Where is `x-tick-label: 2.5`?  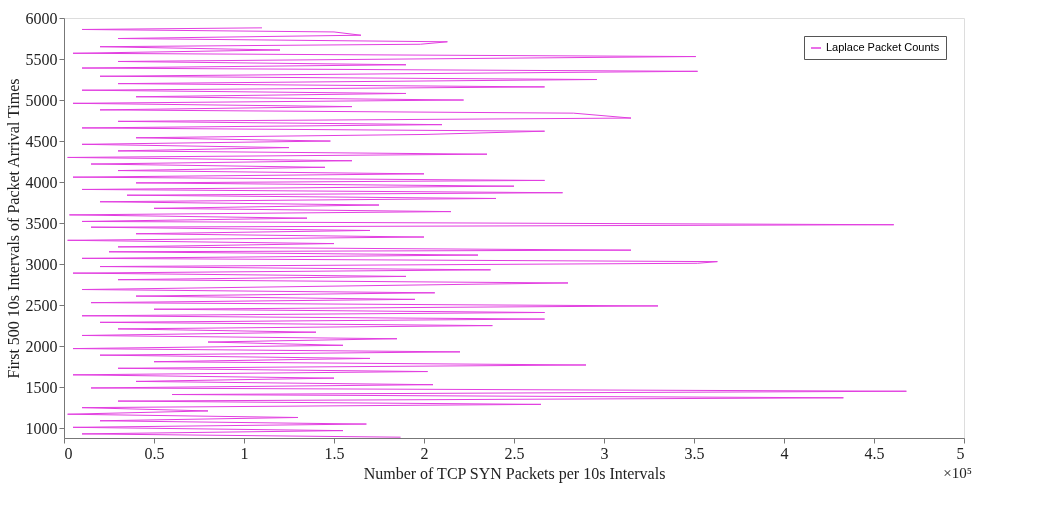 x-tick-label: 2.5 is located at coordinates (514, 453).